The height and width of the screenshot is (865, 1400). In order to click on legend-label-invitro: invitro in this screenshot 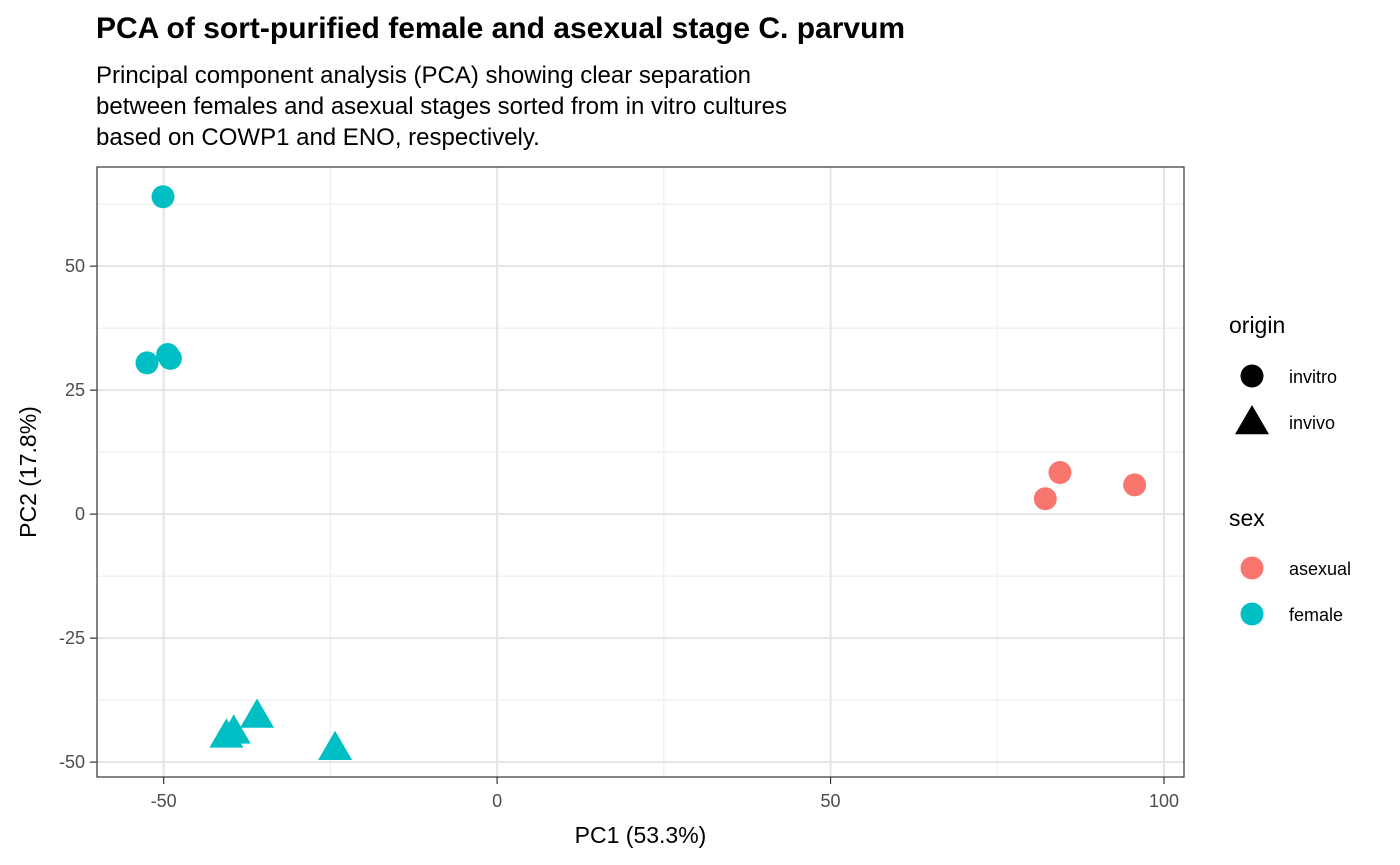, I will do `click(1313, 377)`.